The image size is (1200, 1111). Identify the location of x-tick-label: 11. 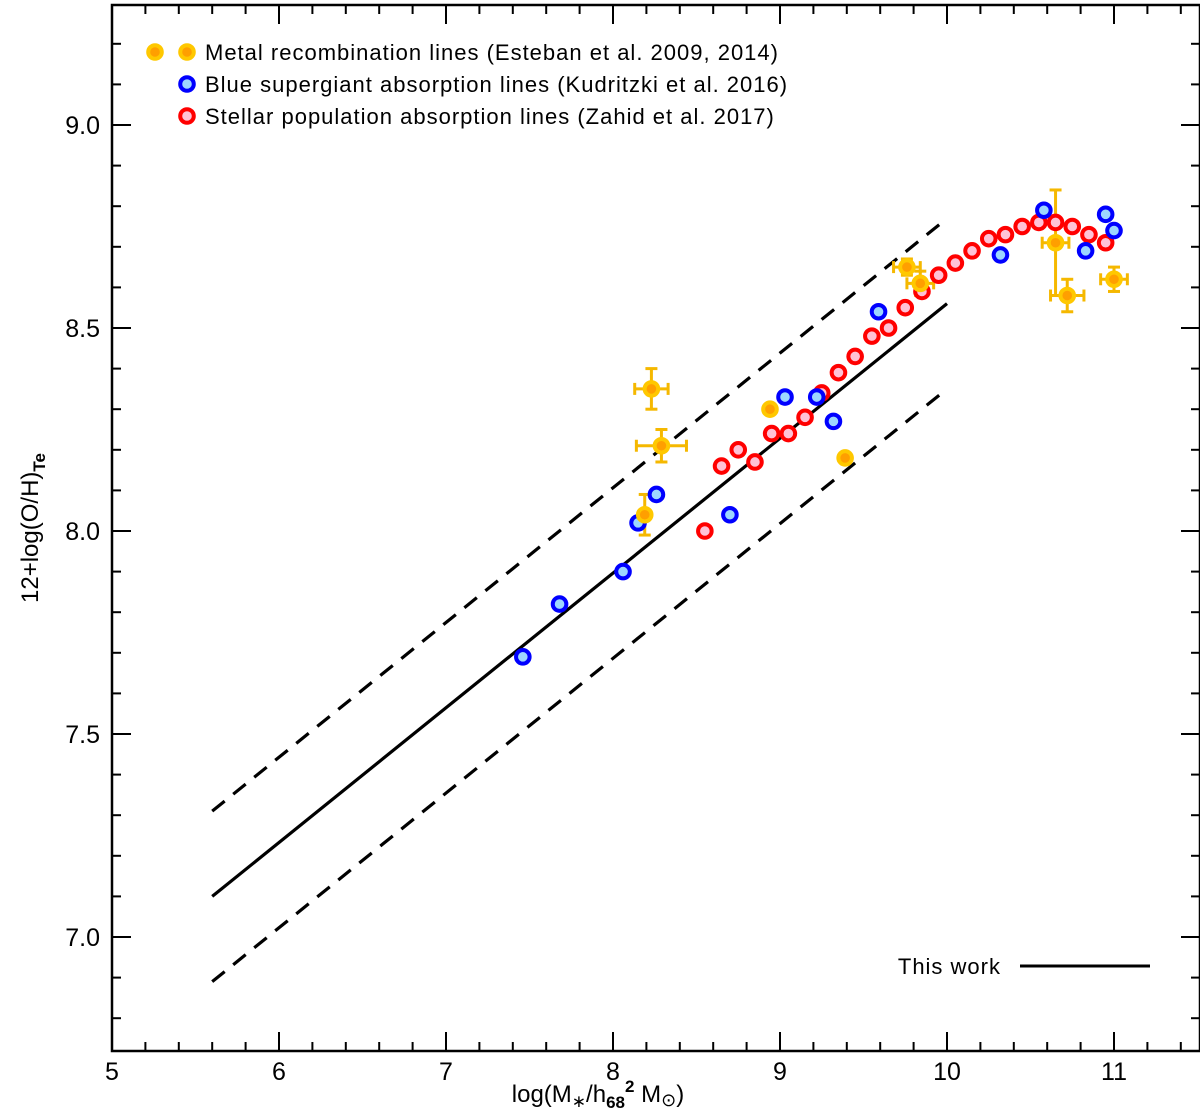
(1114, 1072).